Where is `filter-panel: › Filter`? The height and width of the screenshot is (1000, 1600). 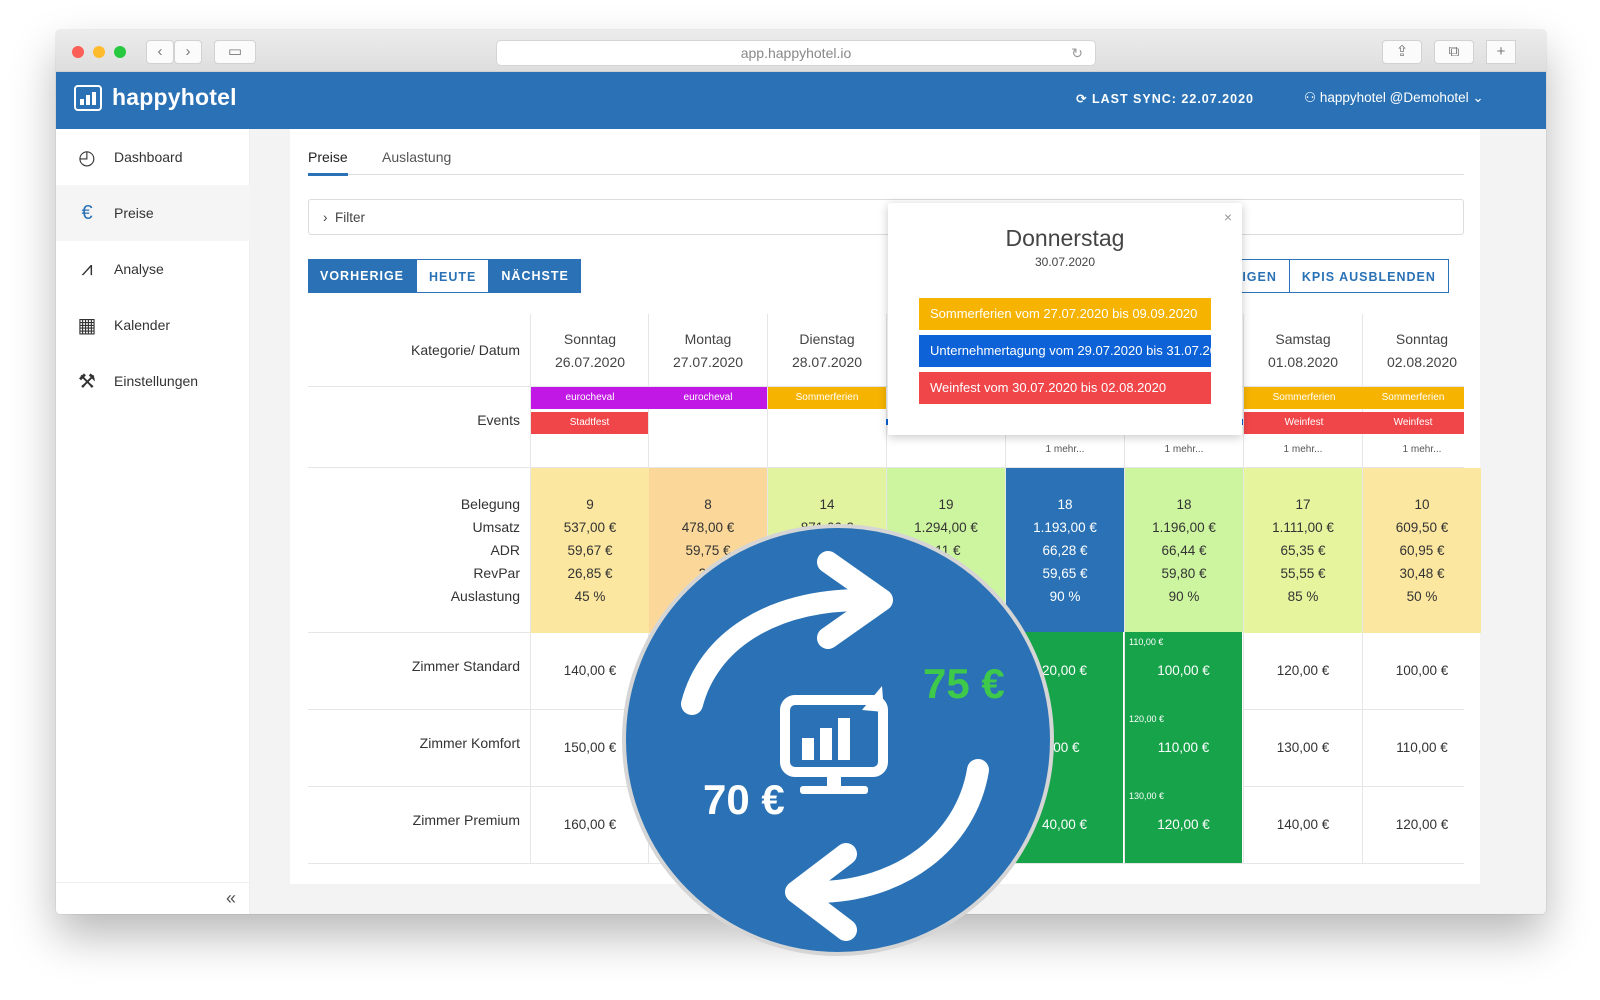 filter-panel: › Filter is located at coordinates (886, 217).